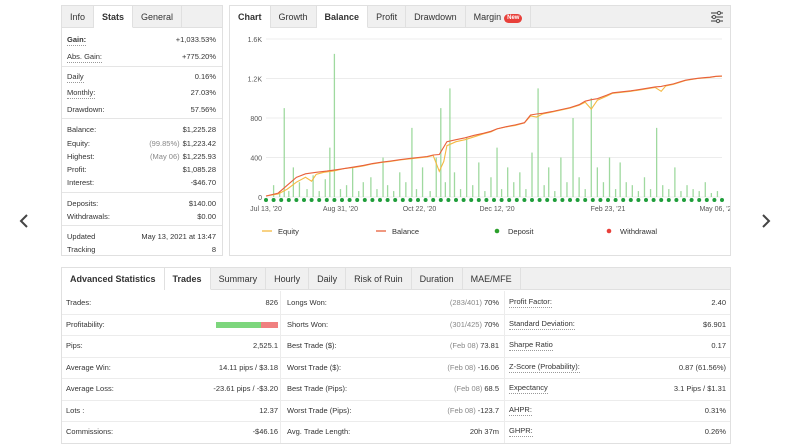  I want to click on stat-value-group: (301/425) 70%, so click(474, 325).